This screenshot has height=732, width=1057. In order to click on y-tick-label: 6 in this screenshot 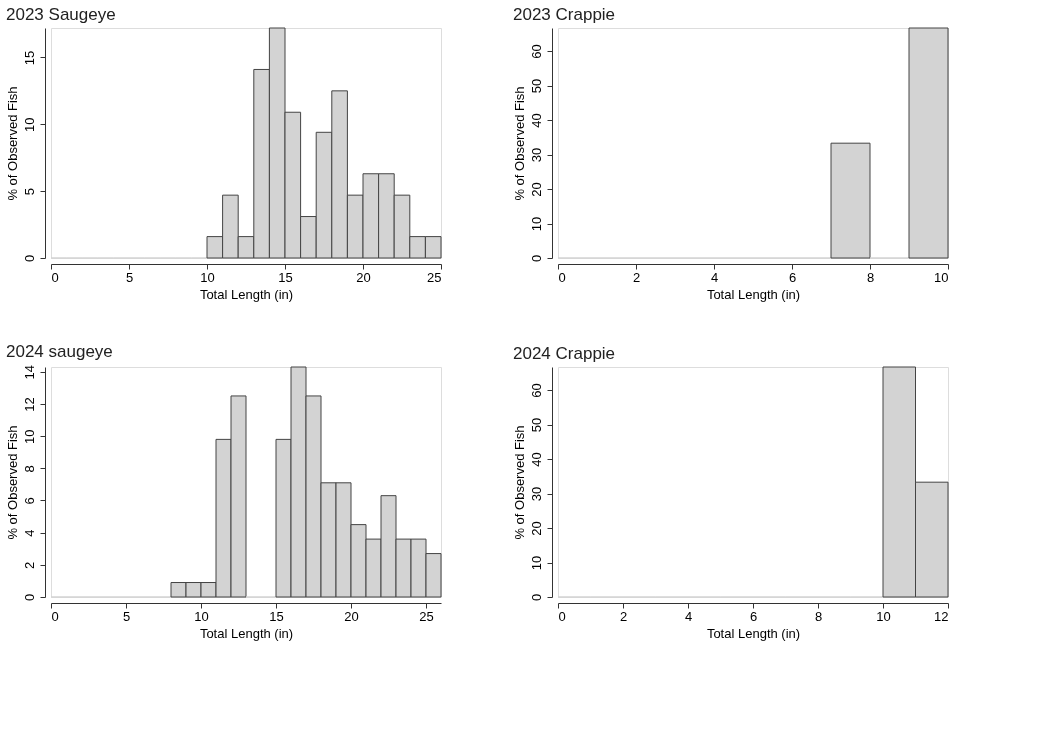, I will do `click(29, 501)`.